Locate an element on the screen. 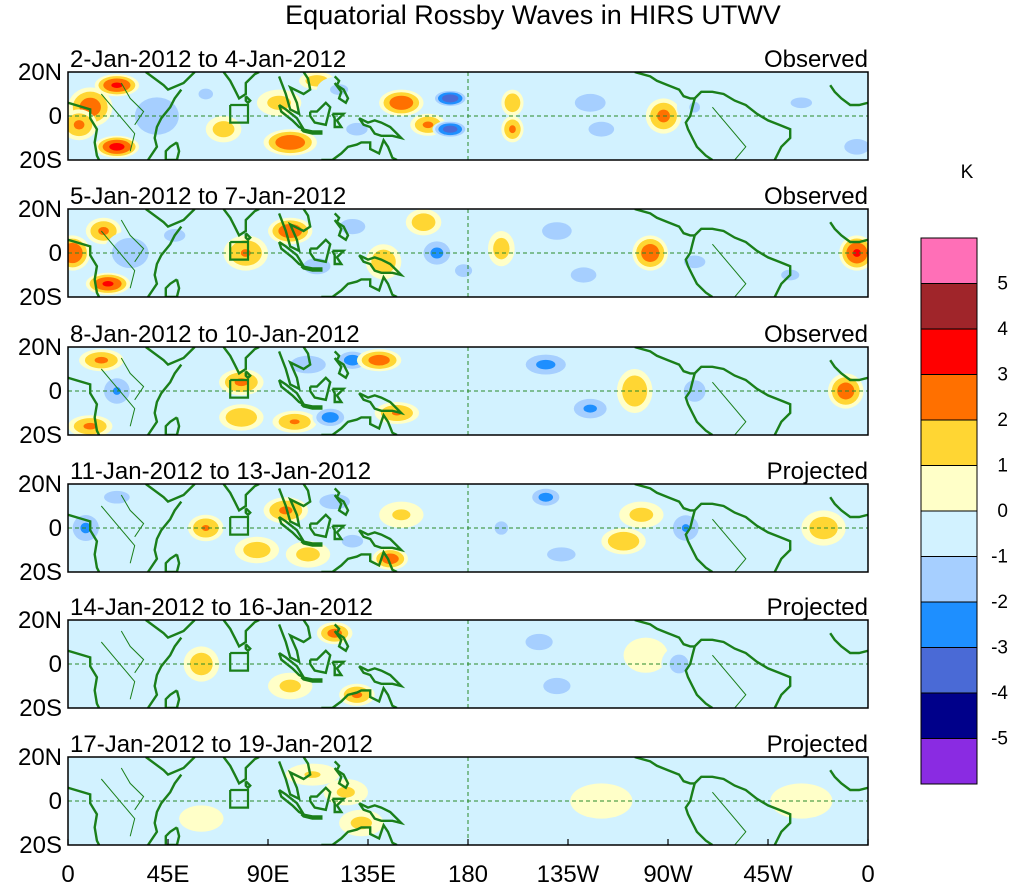  x-tick-label: 0 is located at coordinates (867, 874).